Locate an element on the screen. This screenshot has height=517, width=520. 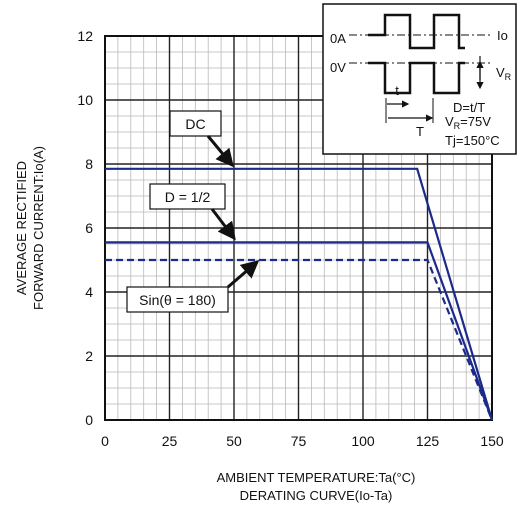
x-axis-title: AMBIENT TEMPERATURE:Ta(°C) is located at coordinates (316, 477).